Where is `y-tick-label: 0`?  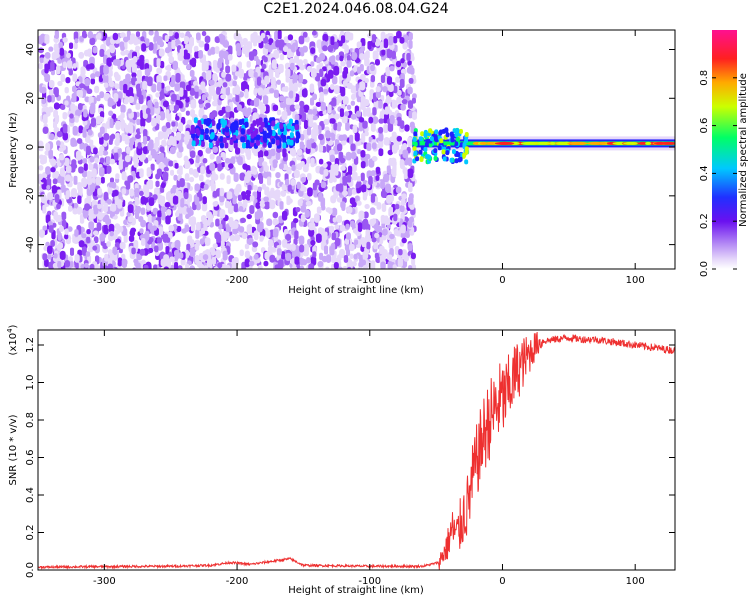 y-tick-label: 0 is located at coordinates (30, 147).